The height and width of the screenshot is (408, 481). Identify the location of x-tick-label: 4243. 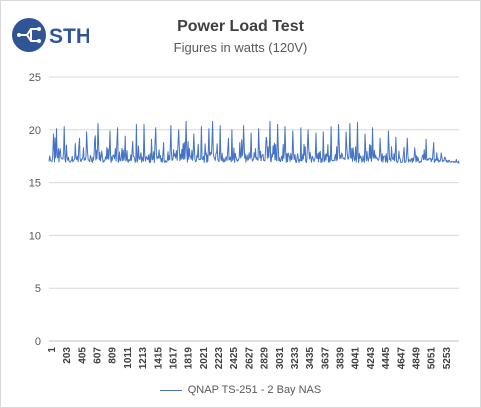
(371, 358).